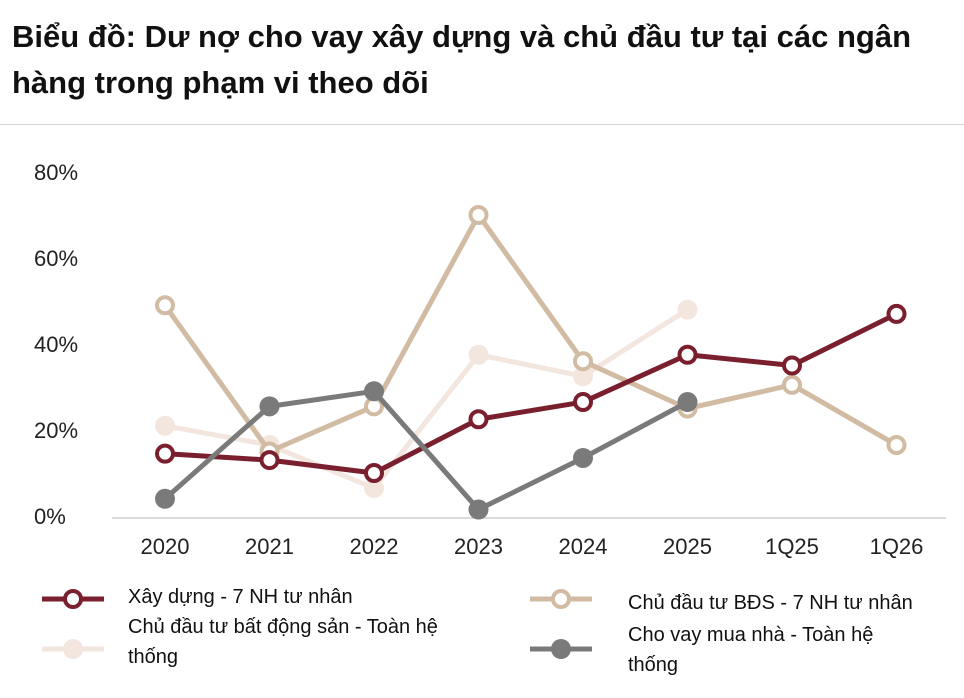 This screenshot has height=698, width=964. What do you see at coordinates (687, 546) in the screenshot?
I see `x-tick-label: 2025` at bounding box center [687, 546].